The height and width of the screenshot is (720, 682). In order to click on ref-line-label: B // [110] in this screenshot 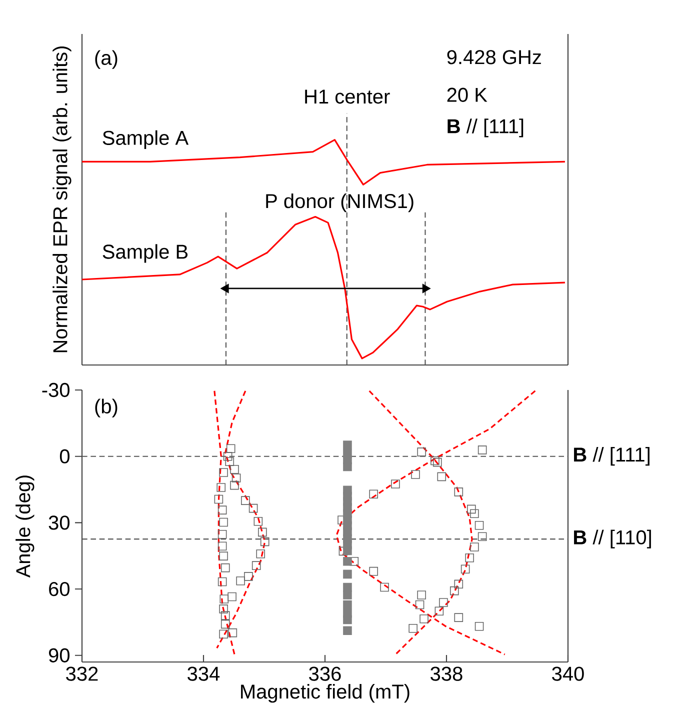, I will do `click(612, 539)`.